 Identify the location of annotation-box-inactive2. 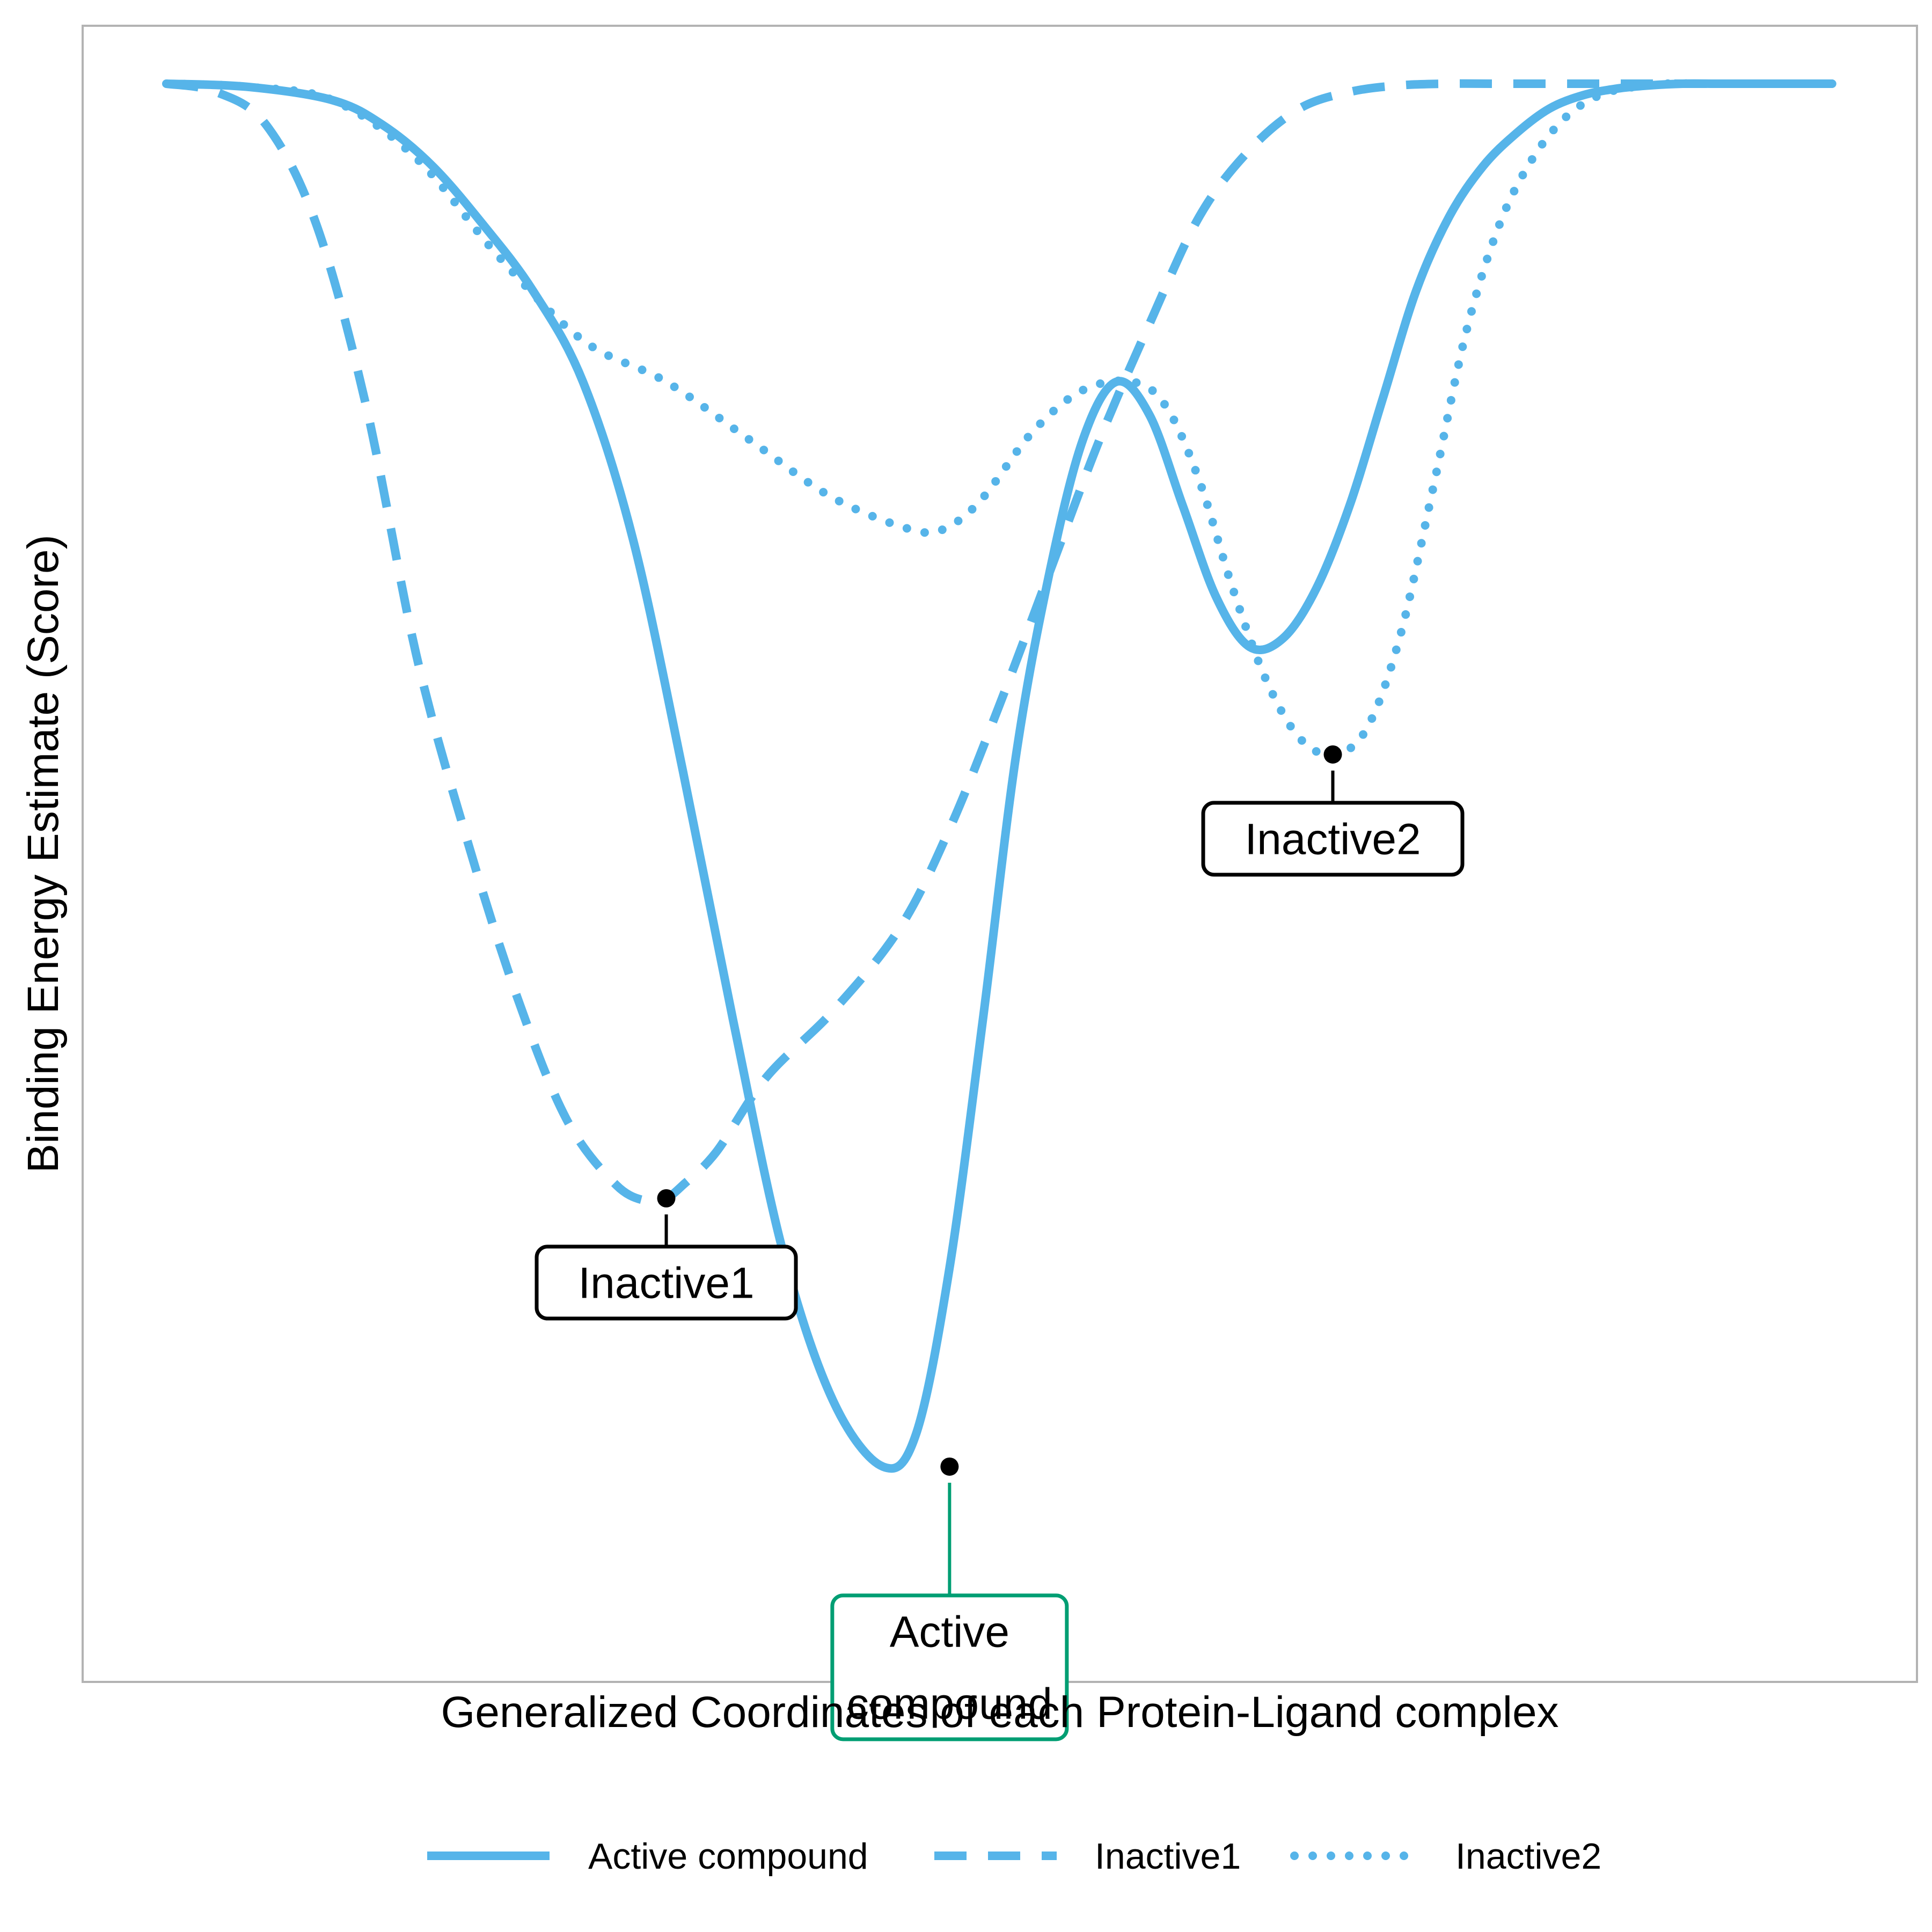
(1333, 839).